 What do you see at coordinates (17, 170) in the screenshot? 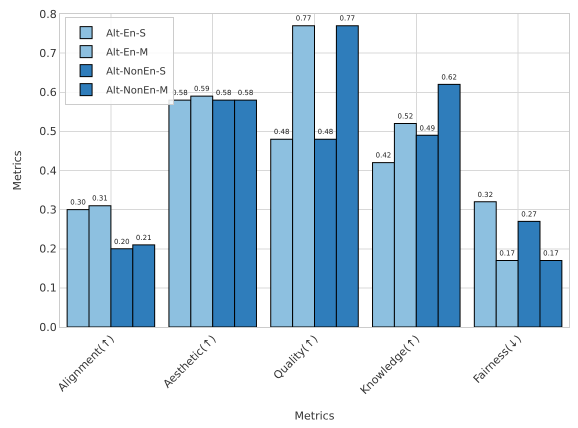
I see `y-axis-title: Metrics` at bounding box center [17, 170].